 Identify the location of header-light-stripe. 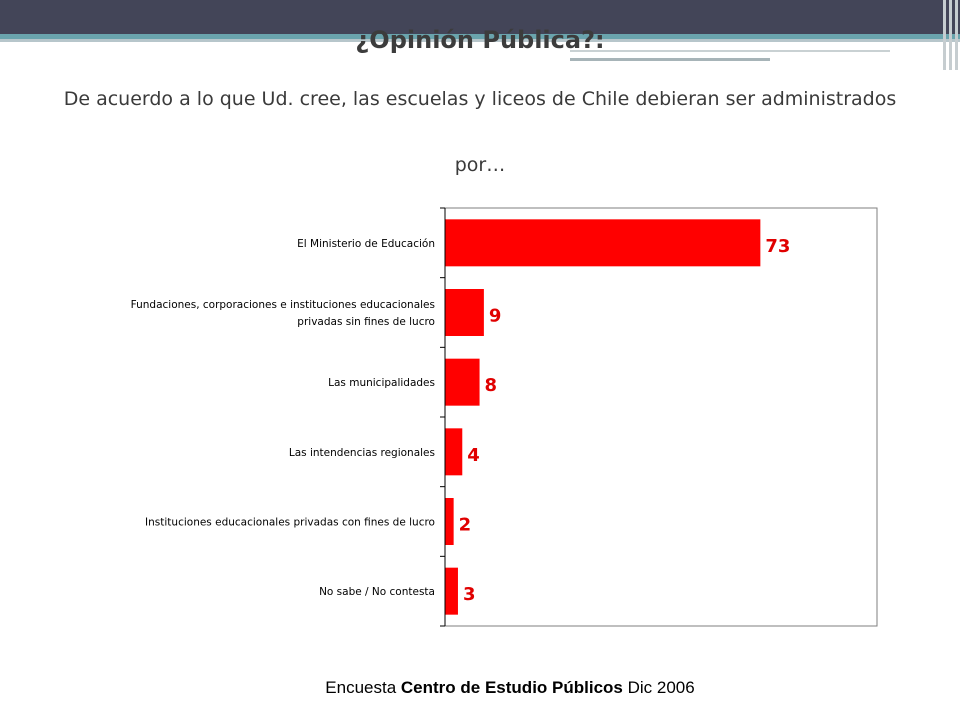
(480, 40).